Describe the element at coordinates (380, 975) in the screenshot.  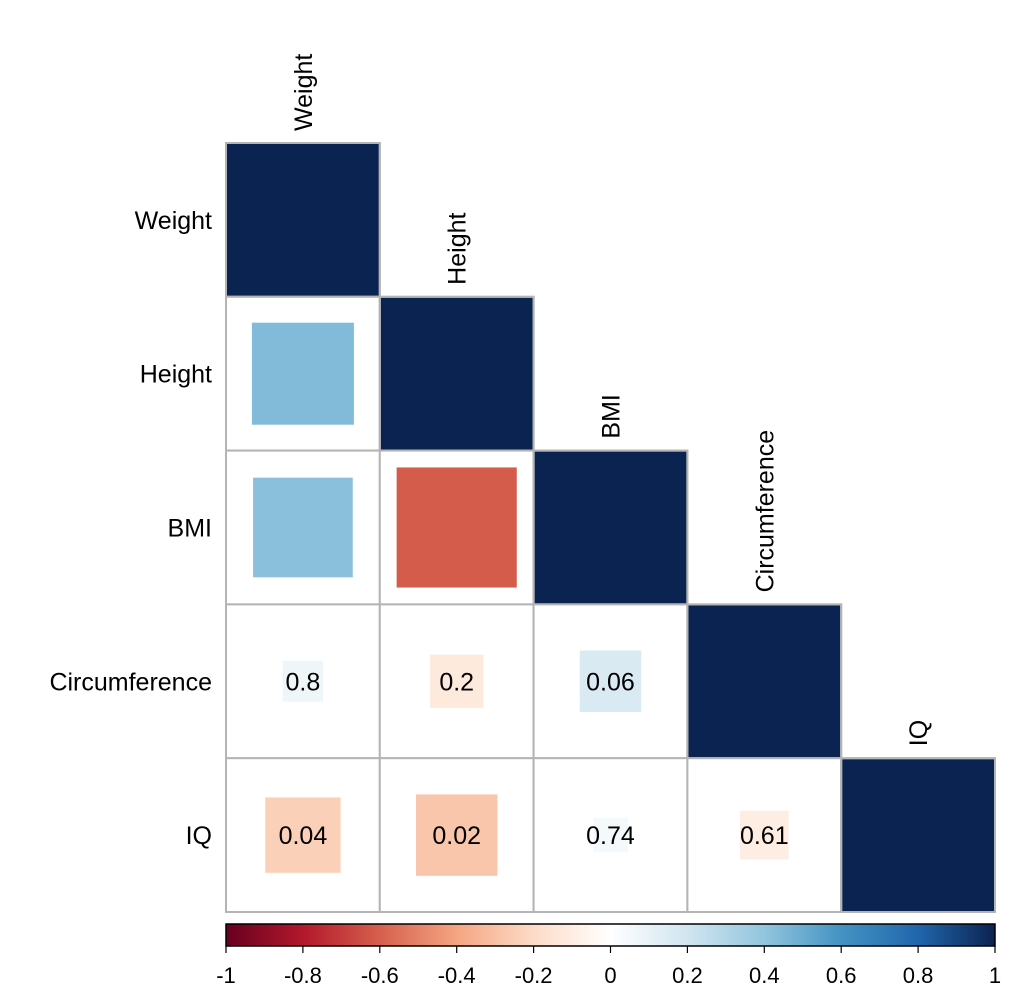
I see `colorbar-tick-label: -0.6` at that location.